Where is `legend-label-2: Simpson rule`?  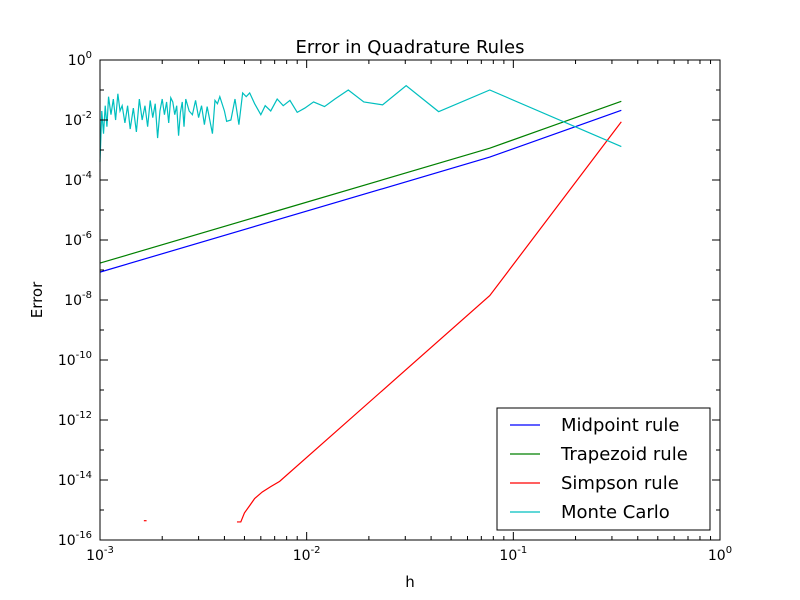 legend-label-2: Simpson rule is located at coordinates (620, 483).